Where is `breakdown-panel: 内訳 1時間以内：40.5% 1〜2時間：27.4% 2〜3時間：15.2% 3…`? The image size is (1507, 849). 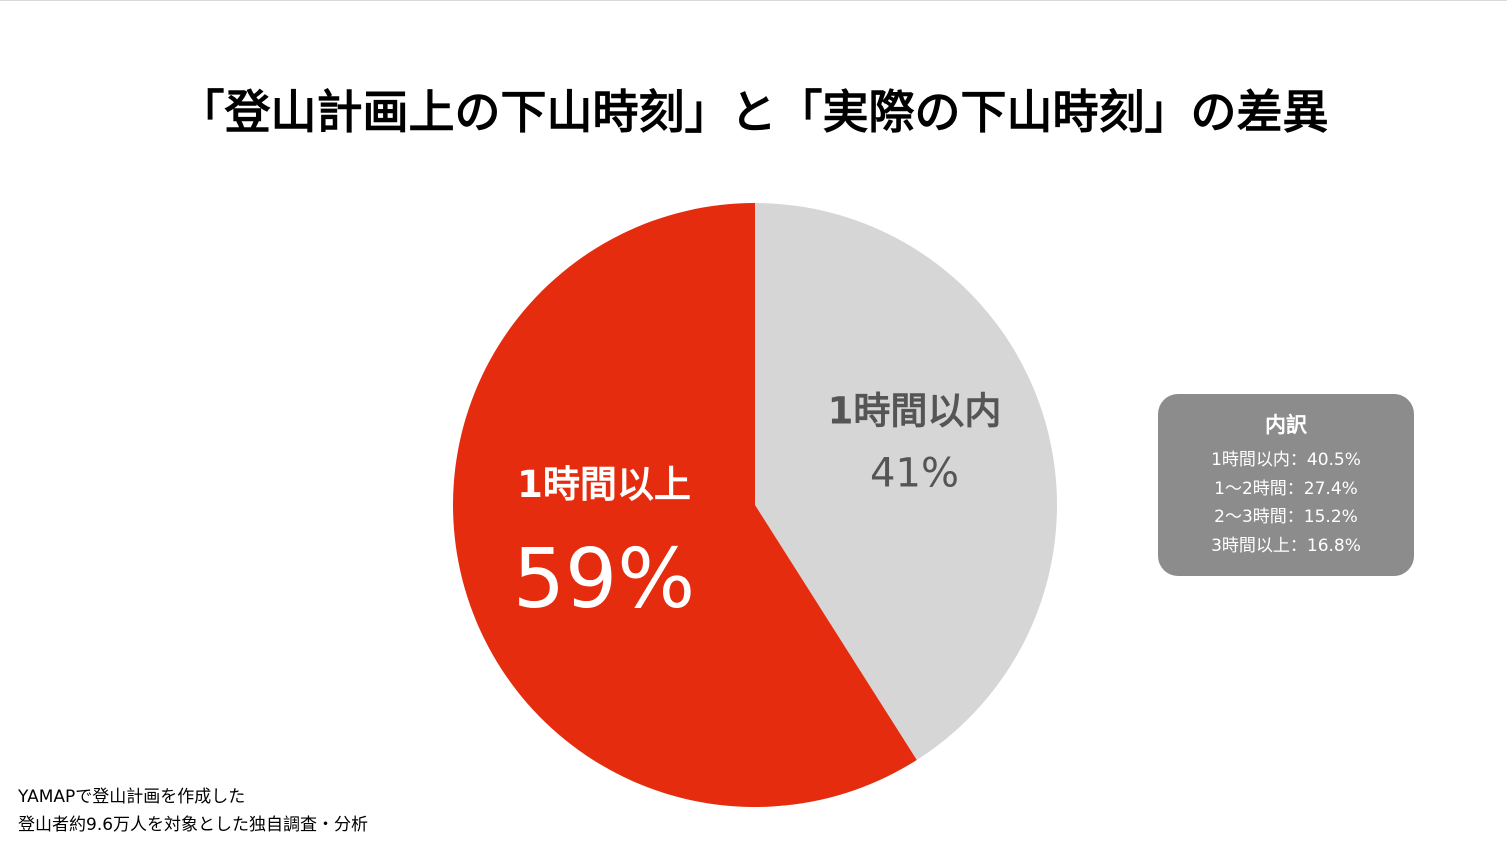 breakdown-panel: 内訳 1時間以内：40.5% 1〜2時間：27.4% 2〜3時間：15.2% 3… is located at coordinates (1286, 485).